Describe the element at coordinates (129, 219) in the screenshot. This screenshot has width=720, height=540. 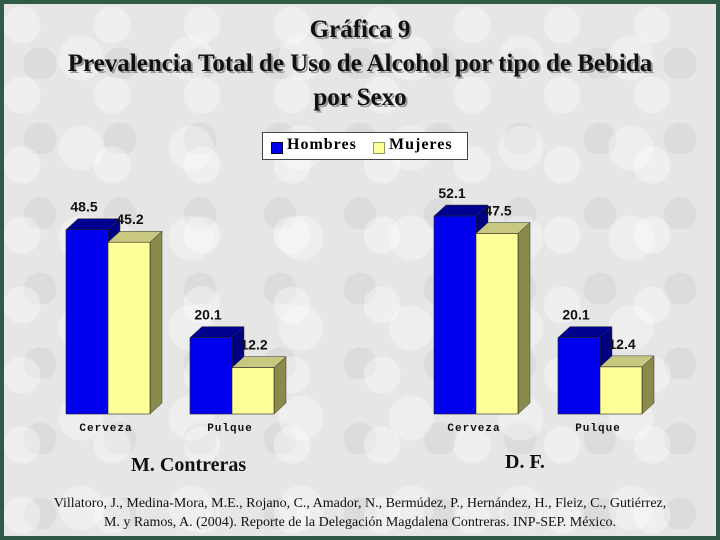
I see `data-label-mcontreras-cerveza-mujeres: 45.2` at that location.